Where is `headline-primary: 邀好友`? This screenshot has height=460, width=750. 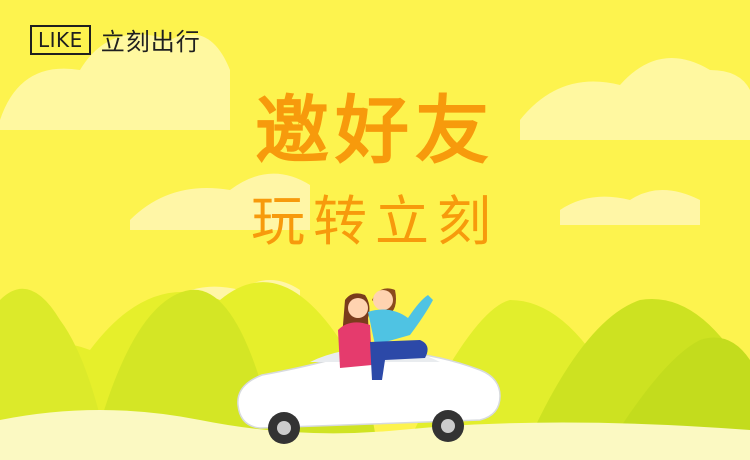 headline-primary: 邀好友 is located at coordinates (375, 131).